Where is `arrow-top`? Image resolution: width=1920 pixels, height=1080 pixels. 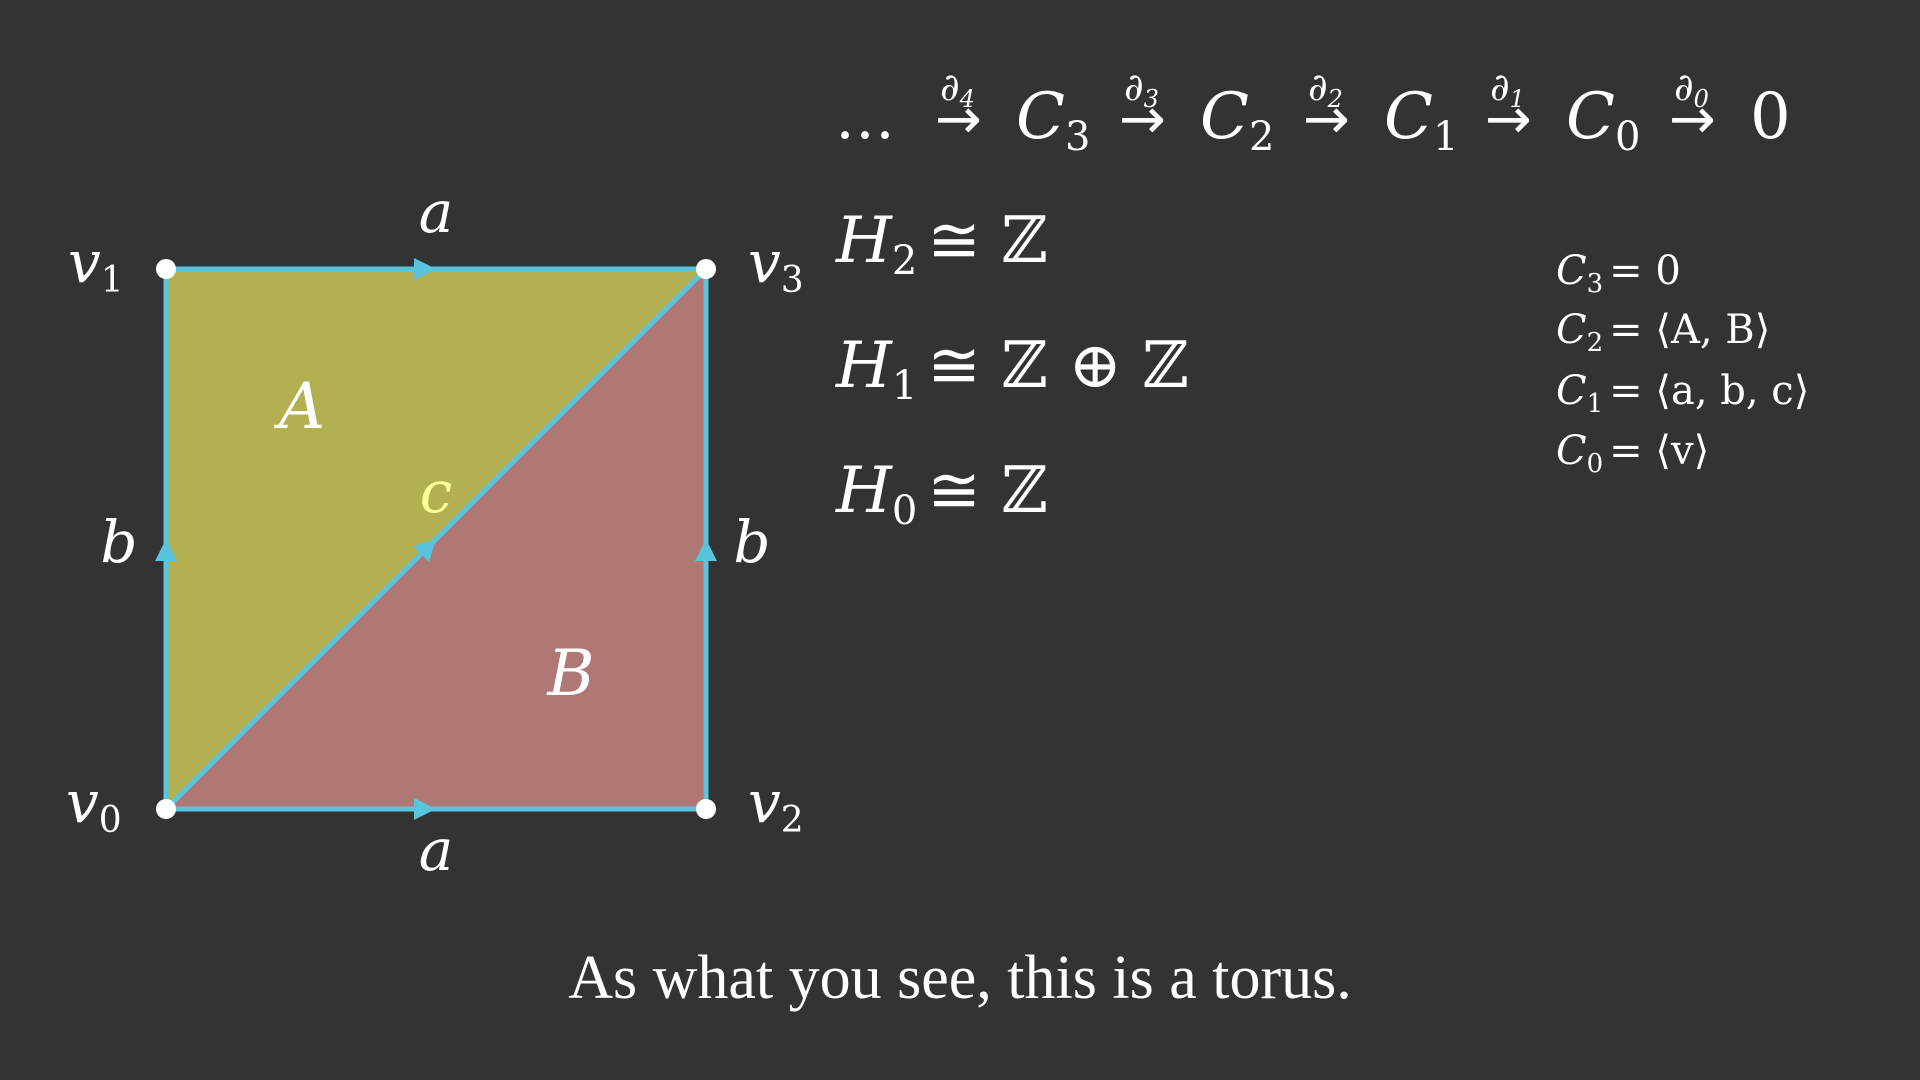 arrow-top is located at coordinates (425, 269).